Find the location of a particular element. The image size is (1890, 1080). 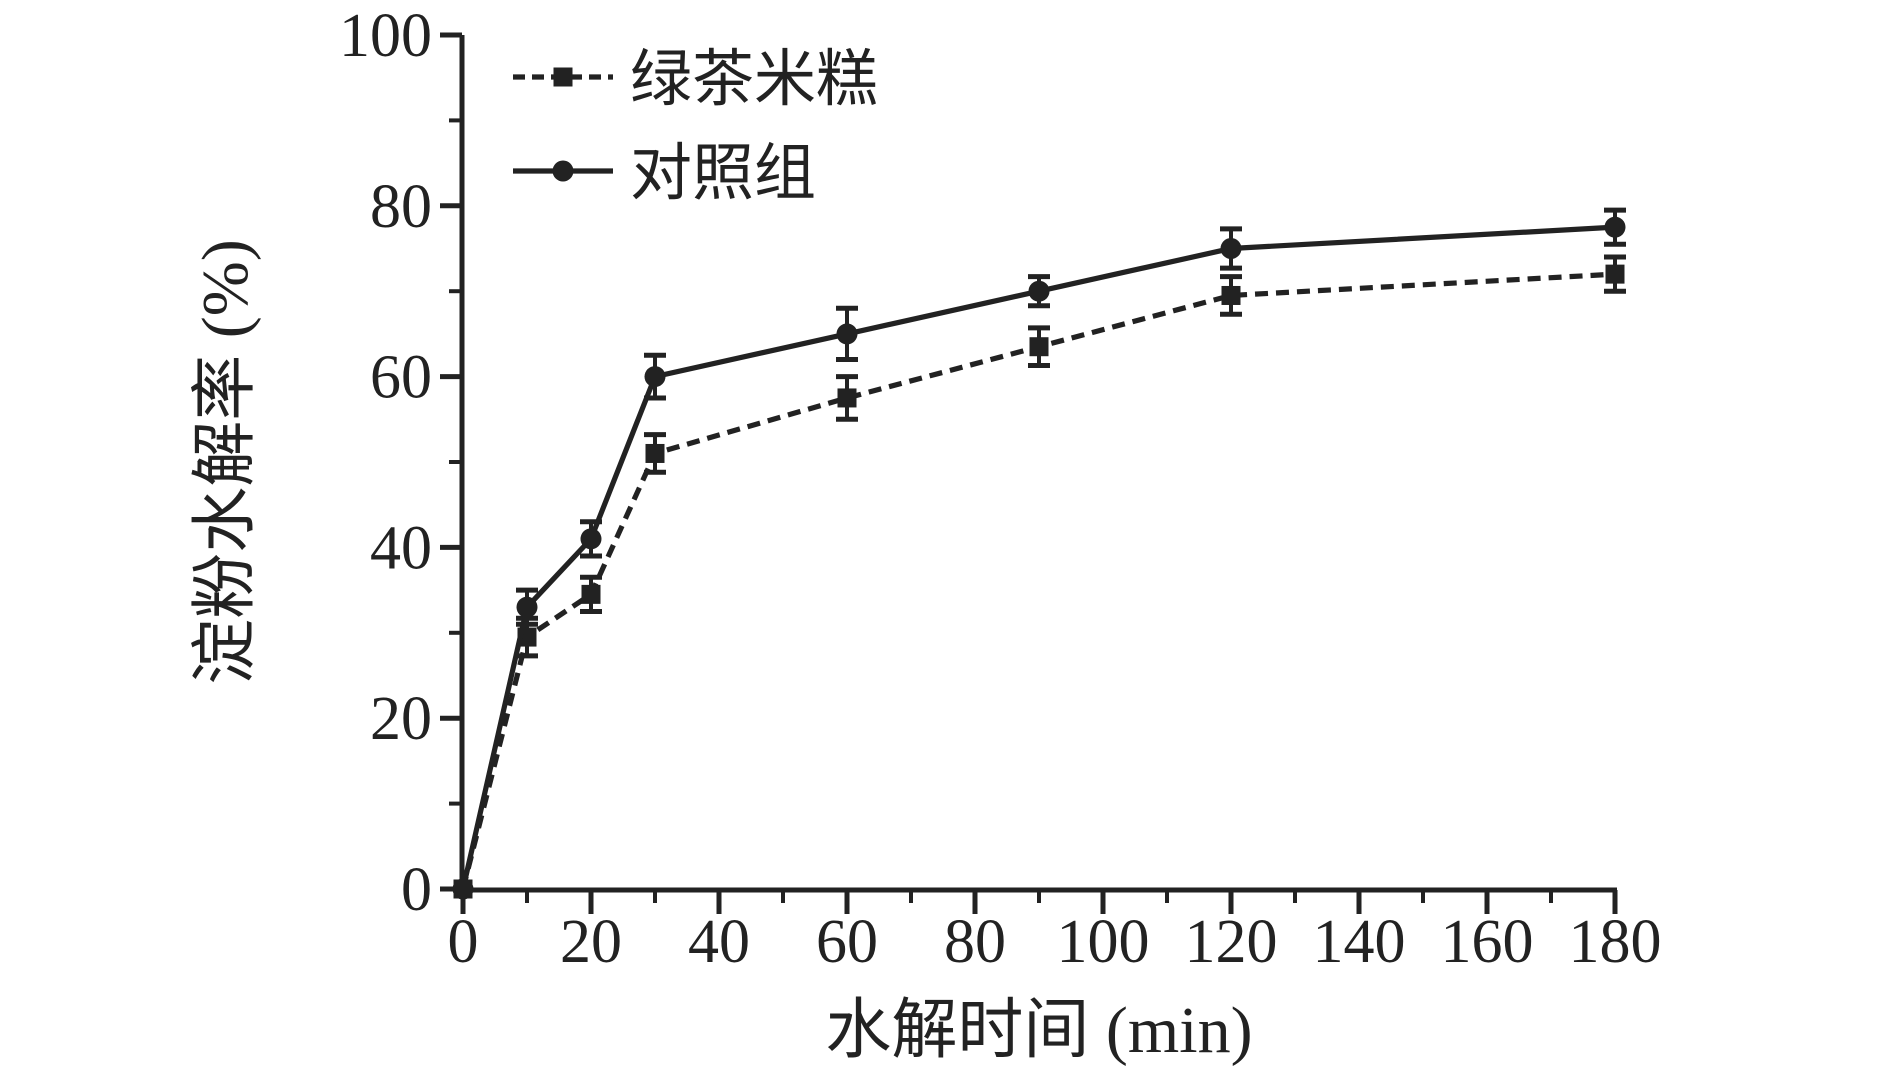

y-tick-labels: 0 20 40 60 80 100 is located at coordinates (385, 463).